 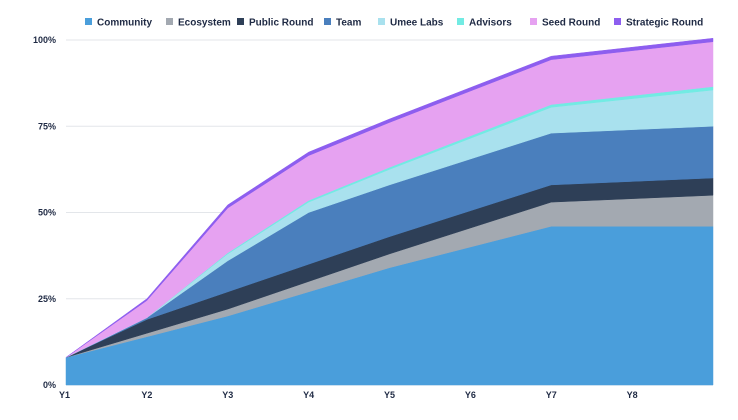 I want to click on x-tick-label: Y2, so click(x=146, y=395).